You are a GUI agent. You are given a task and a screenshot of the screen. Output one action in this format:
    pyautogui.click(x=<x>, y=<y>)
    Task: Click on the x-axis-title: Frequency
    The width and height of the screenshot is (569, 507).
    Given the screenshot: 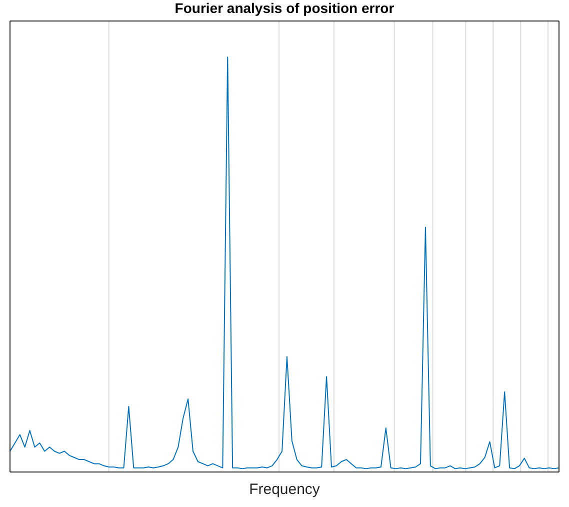 What is the action you would take?
    pyautogui.click(x=284, y=489)
    